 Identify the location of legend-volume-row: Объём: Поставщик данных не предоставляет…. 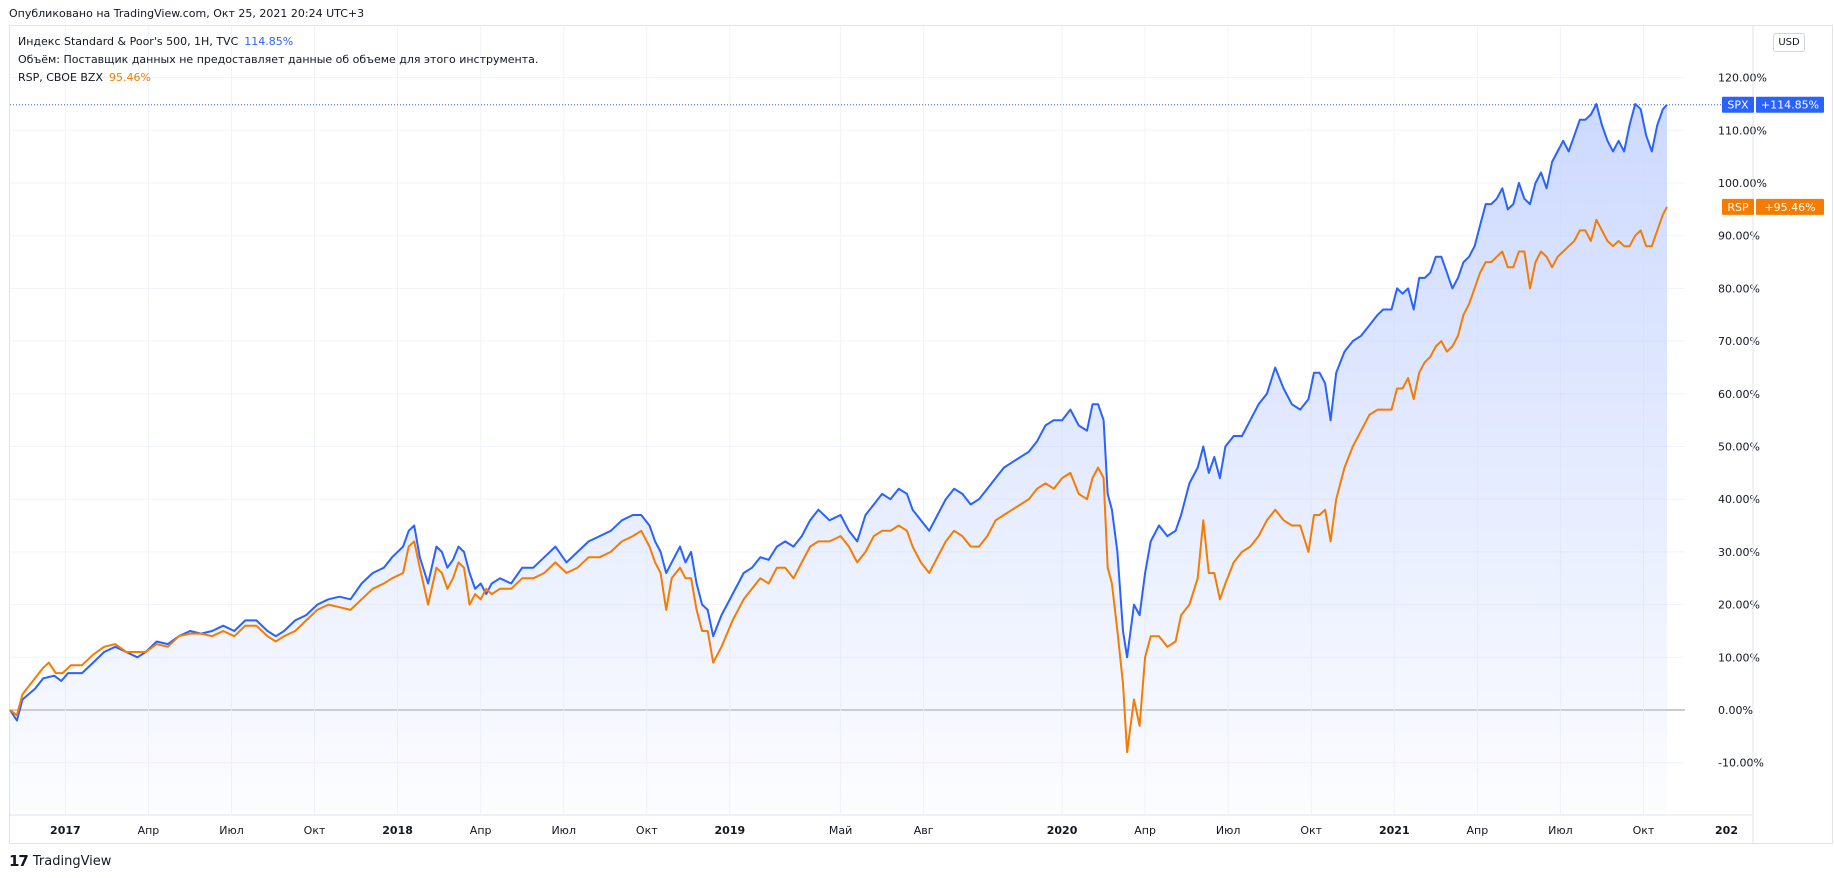
(278, 60).